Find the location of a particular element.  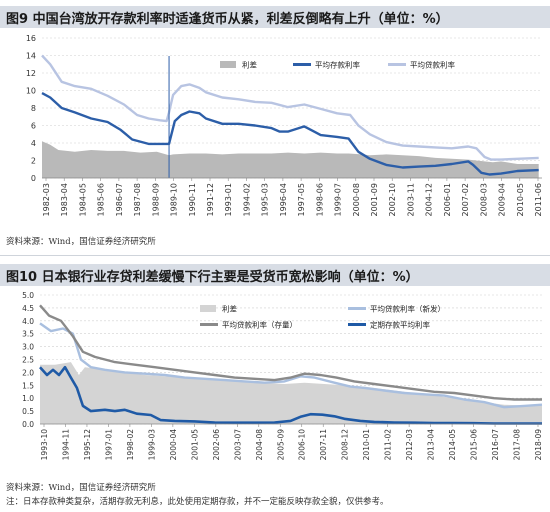

x-tick-label: 2010-01 is located at coordinates (366, 445).